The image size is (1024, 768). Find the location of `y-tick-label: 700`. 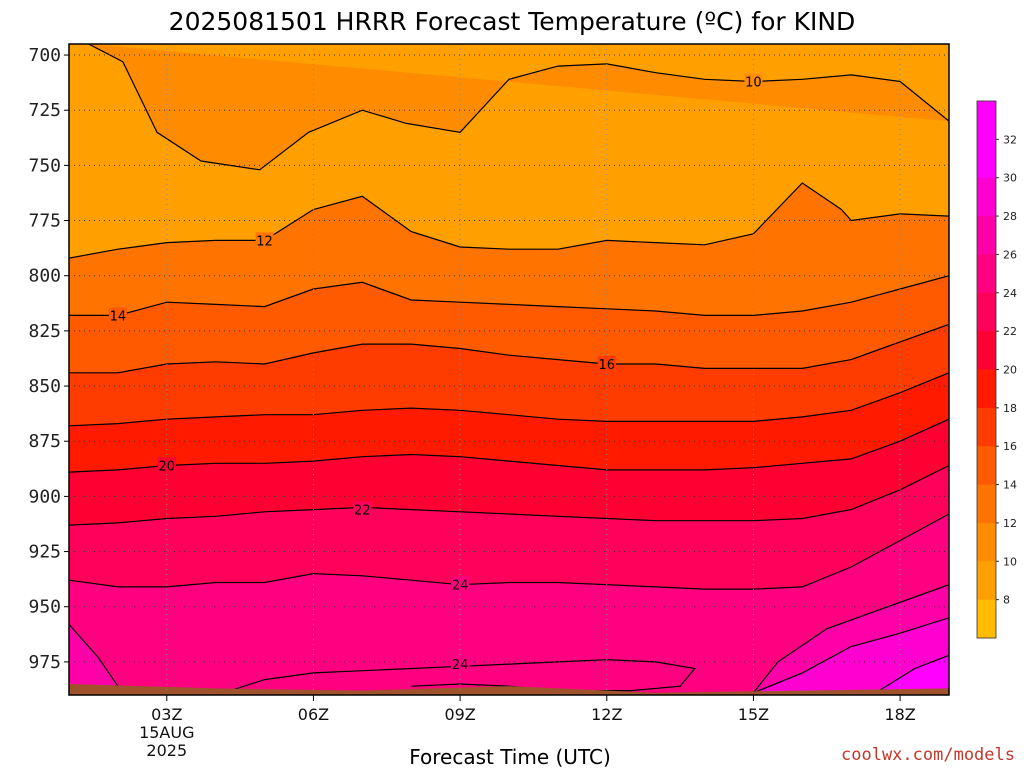

y-tick-label: 700 is located at coordinates (44, 55).